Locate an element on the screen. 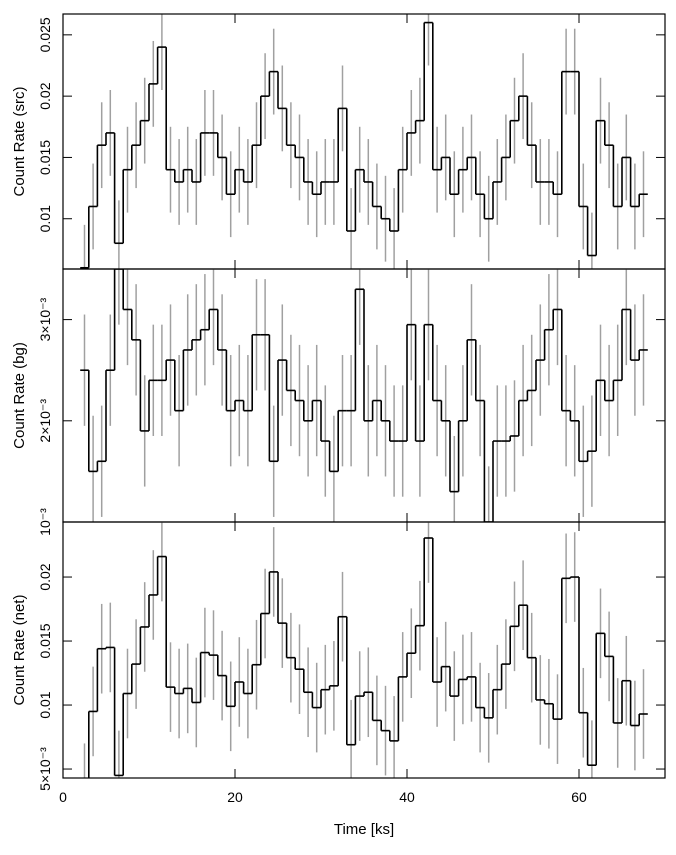 The width and height of the screenshot is (676, 855). y-axis-label: Count Rate (net) is located at coordinates (19, 650).